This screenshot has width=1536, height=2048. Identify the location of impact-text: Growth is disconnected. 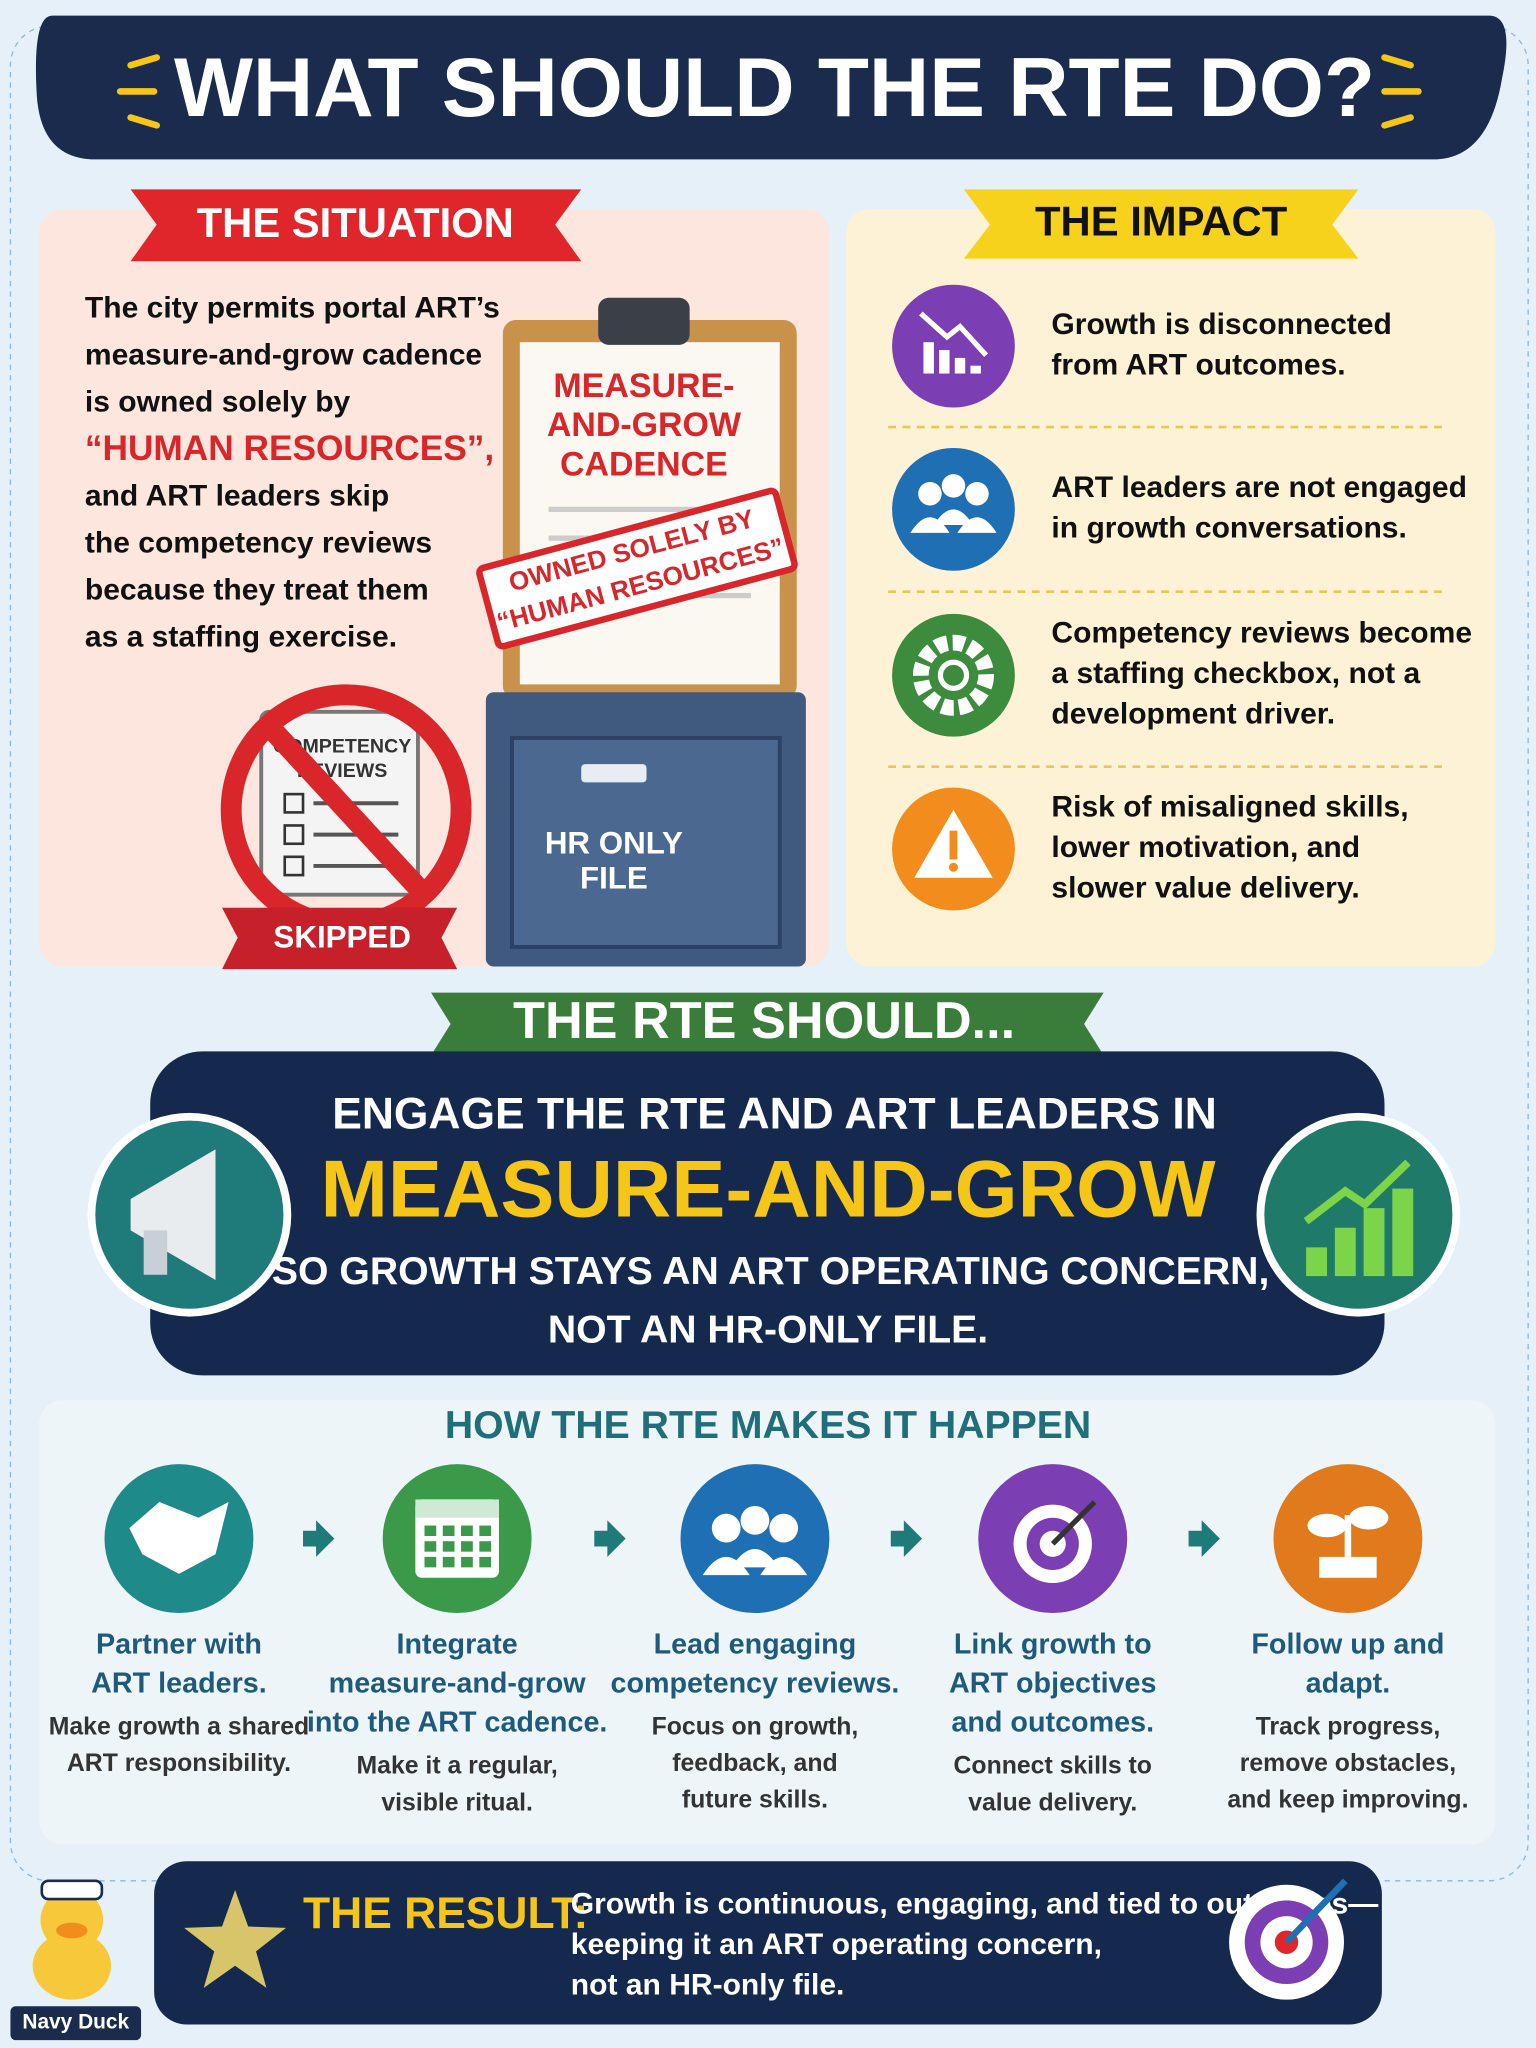
(1221, 324).